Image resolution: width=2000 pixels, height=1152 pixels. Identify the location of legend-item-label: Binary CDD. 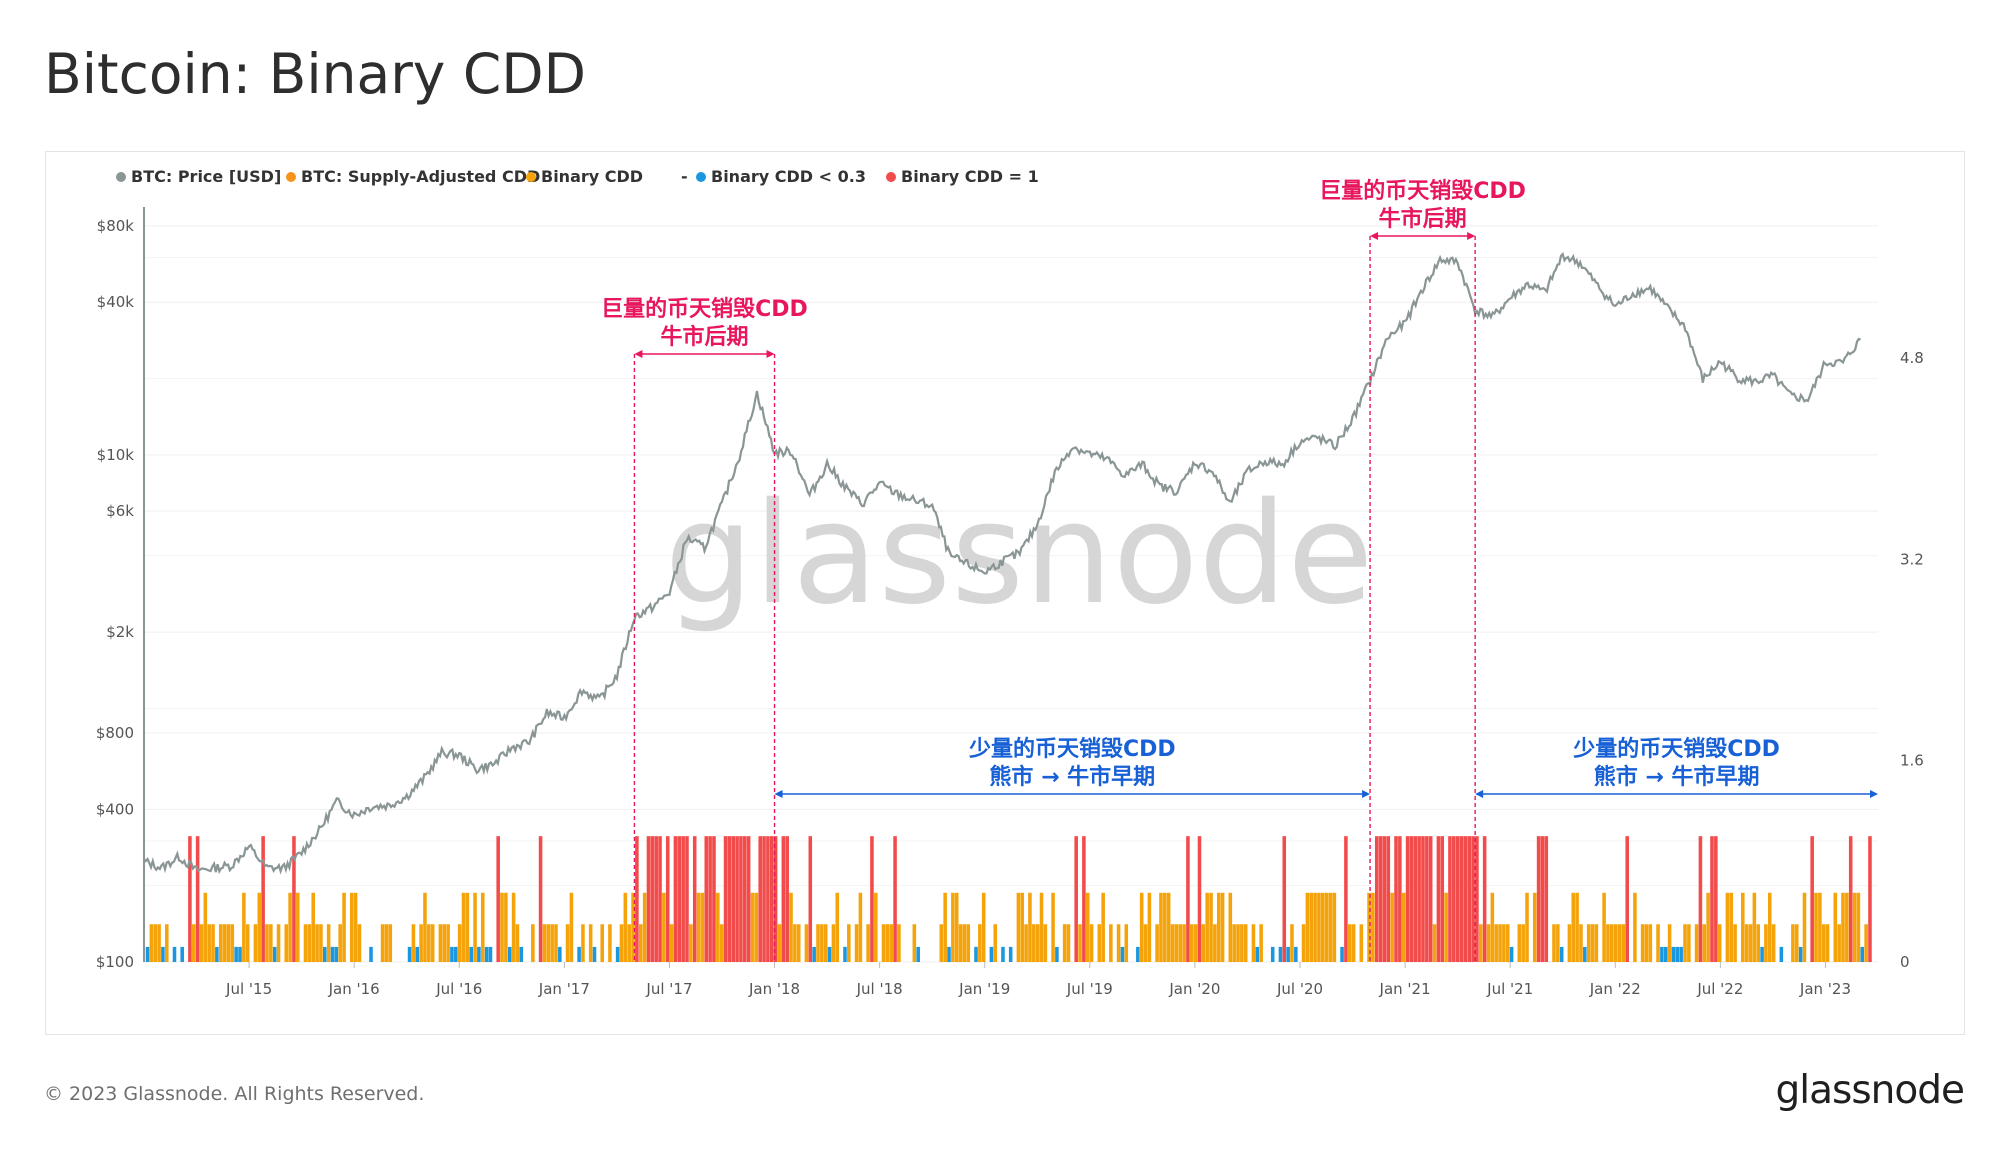
(592, 176).